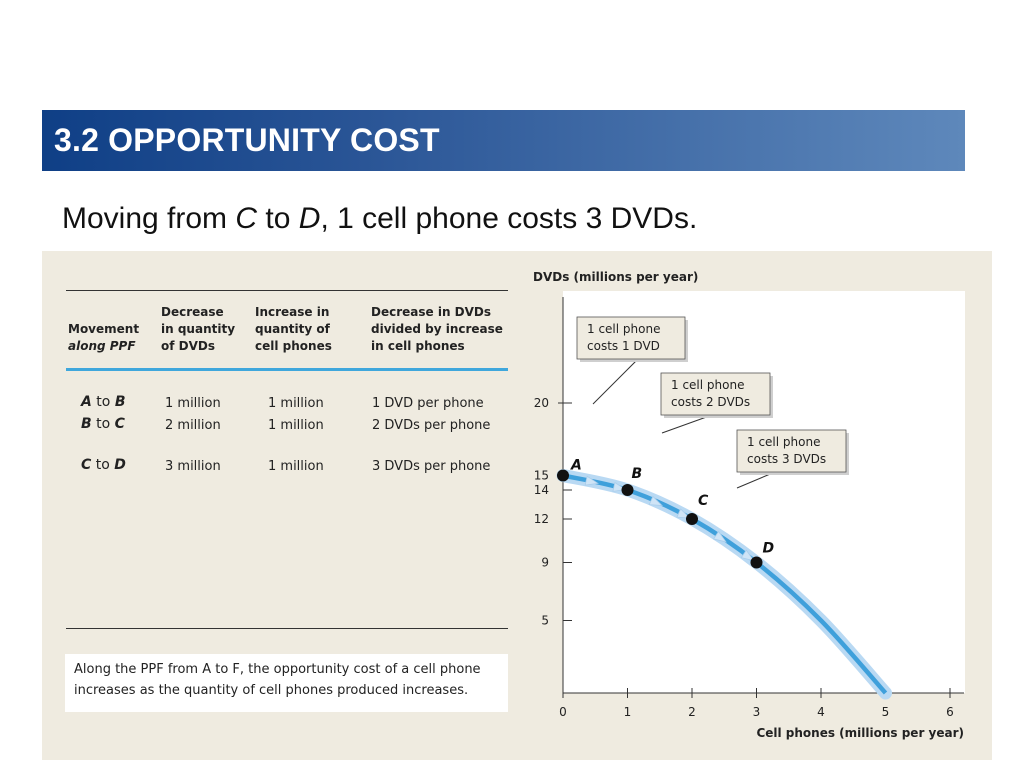 The height and width of the screenshot is (768, 1024). What do you see at coordinates (246, 218) in the screenshot?
I see `subtitle-from: C` at bounding box center [246, 218].